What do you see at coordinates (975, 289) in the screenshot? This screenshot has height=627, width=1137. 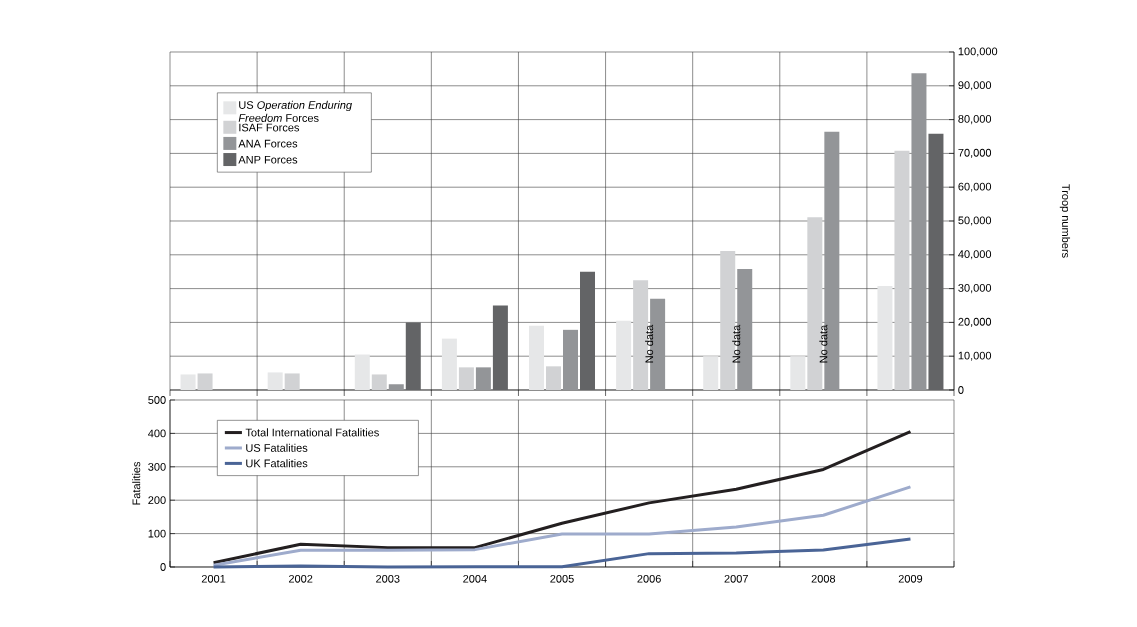 I see `y-tick-label: 30,000` at bounding box center [975, 289].